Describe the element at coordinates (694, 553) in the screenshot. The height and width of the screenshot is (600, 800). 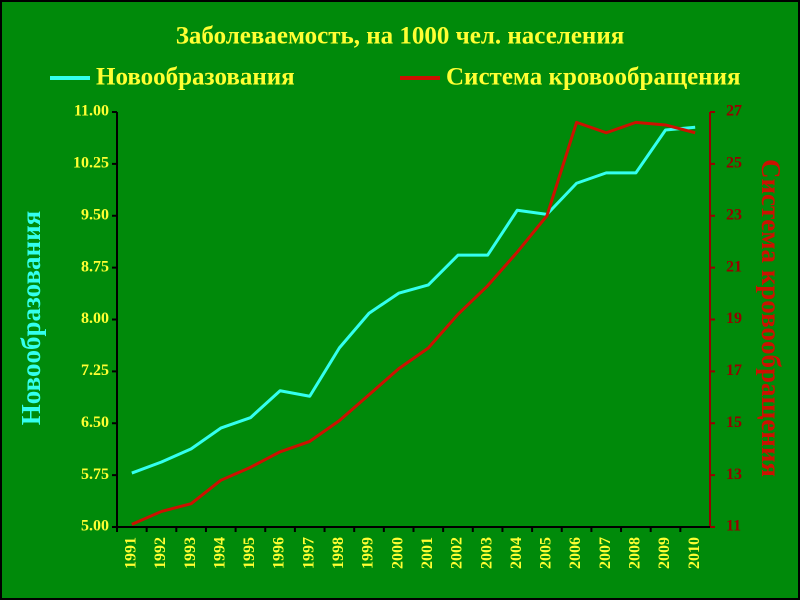
I see `x-tick-label: 2010` at that location.